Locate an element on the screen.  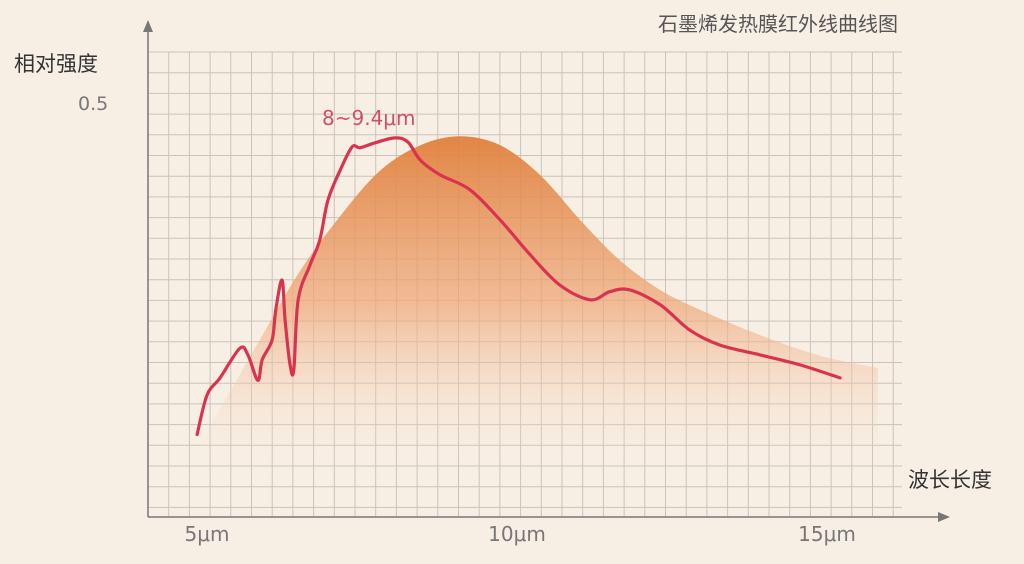
x-axis-arrow-icon is located at coordinates (944, 517).